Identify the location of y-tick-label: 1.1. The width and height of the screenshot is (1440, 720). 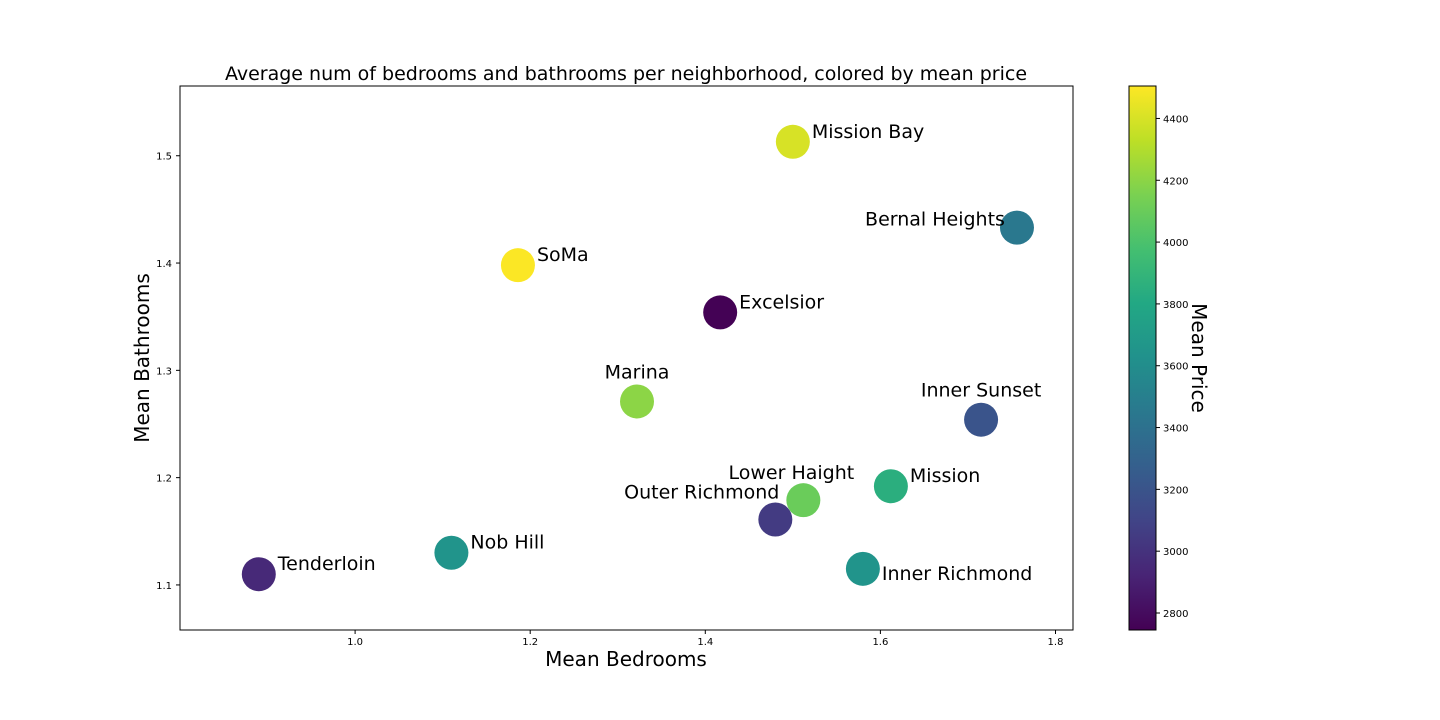
(164, 586).